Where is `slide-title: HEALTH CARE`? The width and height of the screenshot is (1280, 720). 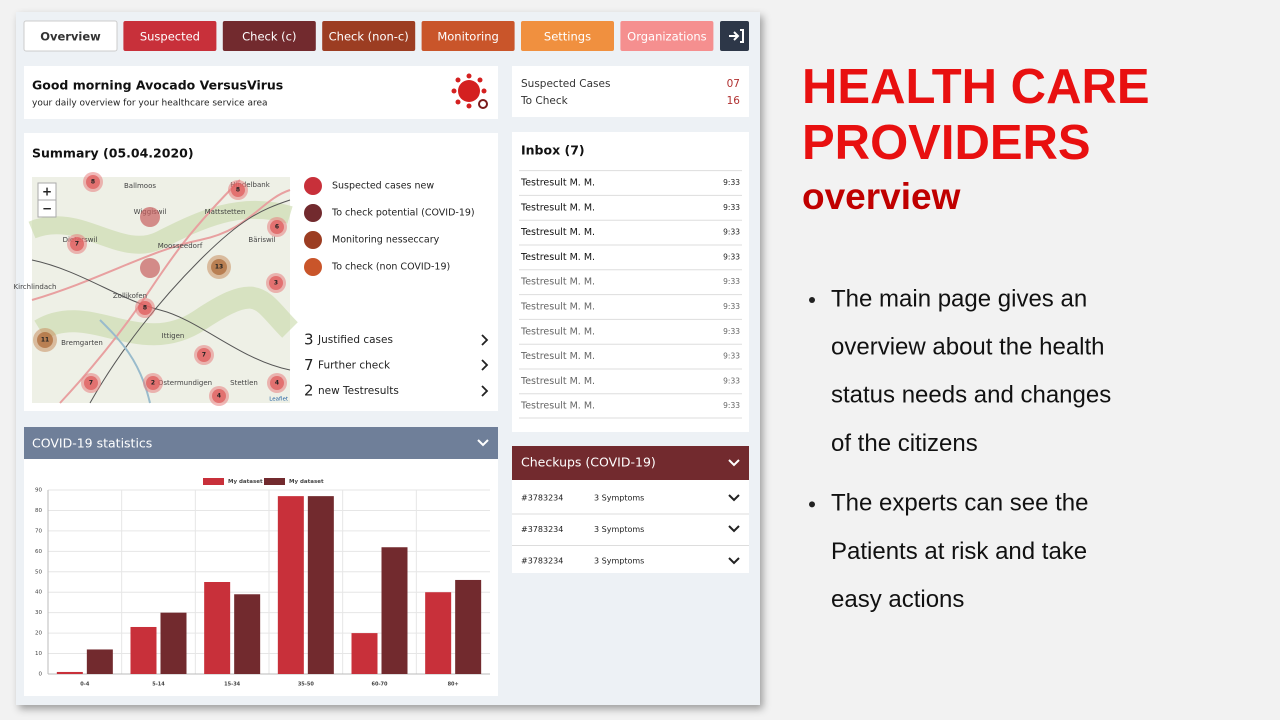
slide-title: HEALTH CARE is located at coordinates (976, 87).